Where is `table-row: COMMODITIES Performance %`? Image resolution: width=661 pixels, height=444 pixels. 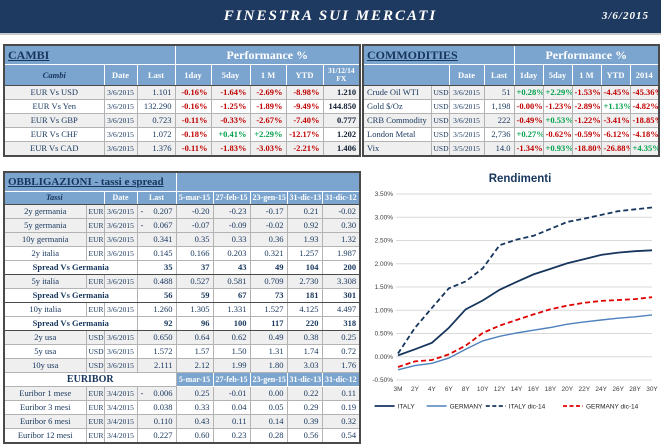
table-row: COMMODITIES Performance % is located at coordinates (511, 54).